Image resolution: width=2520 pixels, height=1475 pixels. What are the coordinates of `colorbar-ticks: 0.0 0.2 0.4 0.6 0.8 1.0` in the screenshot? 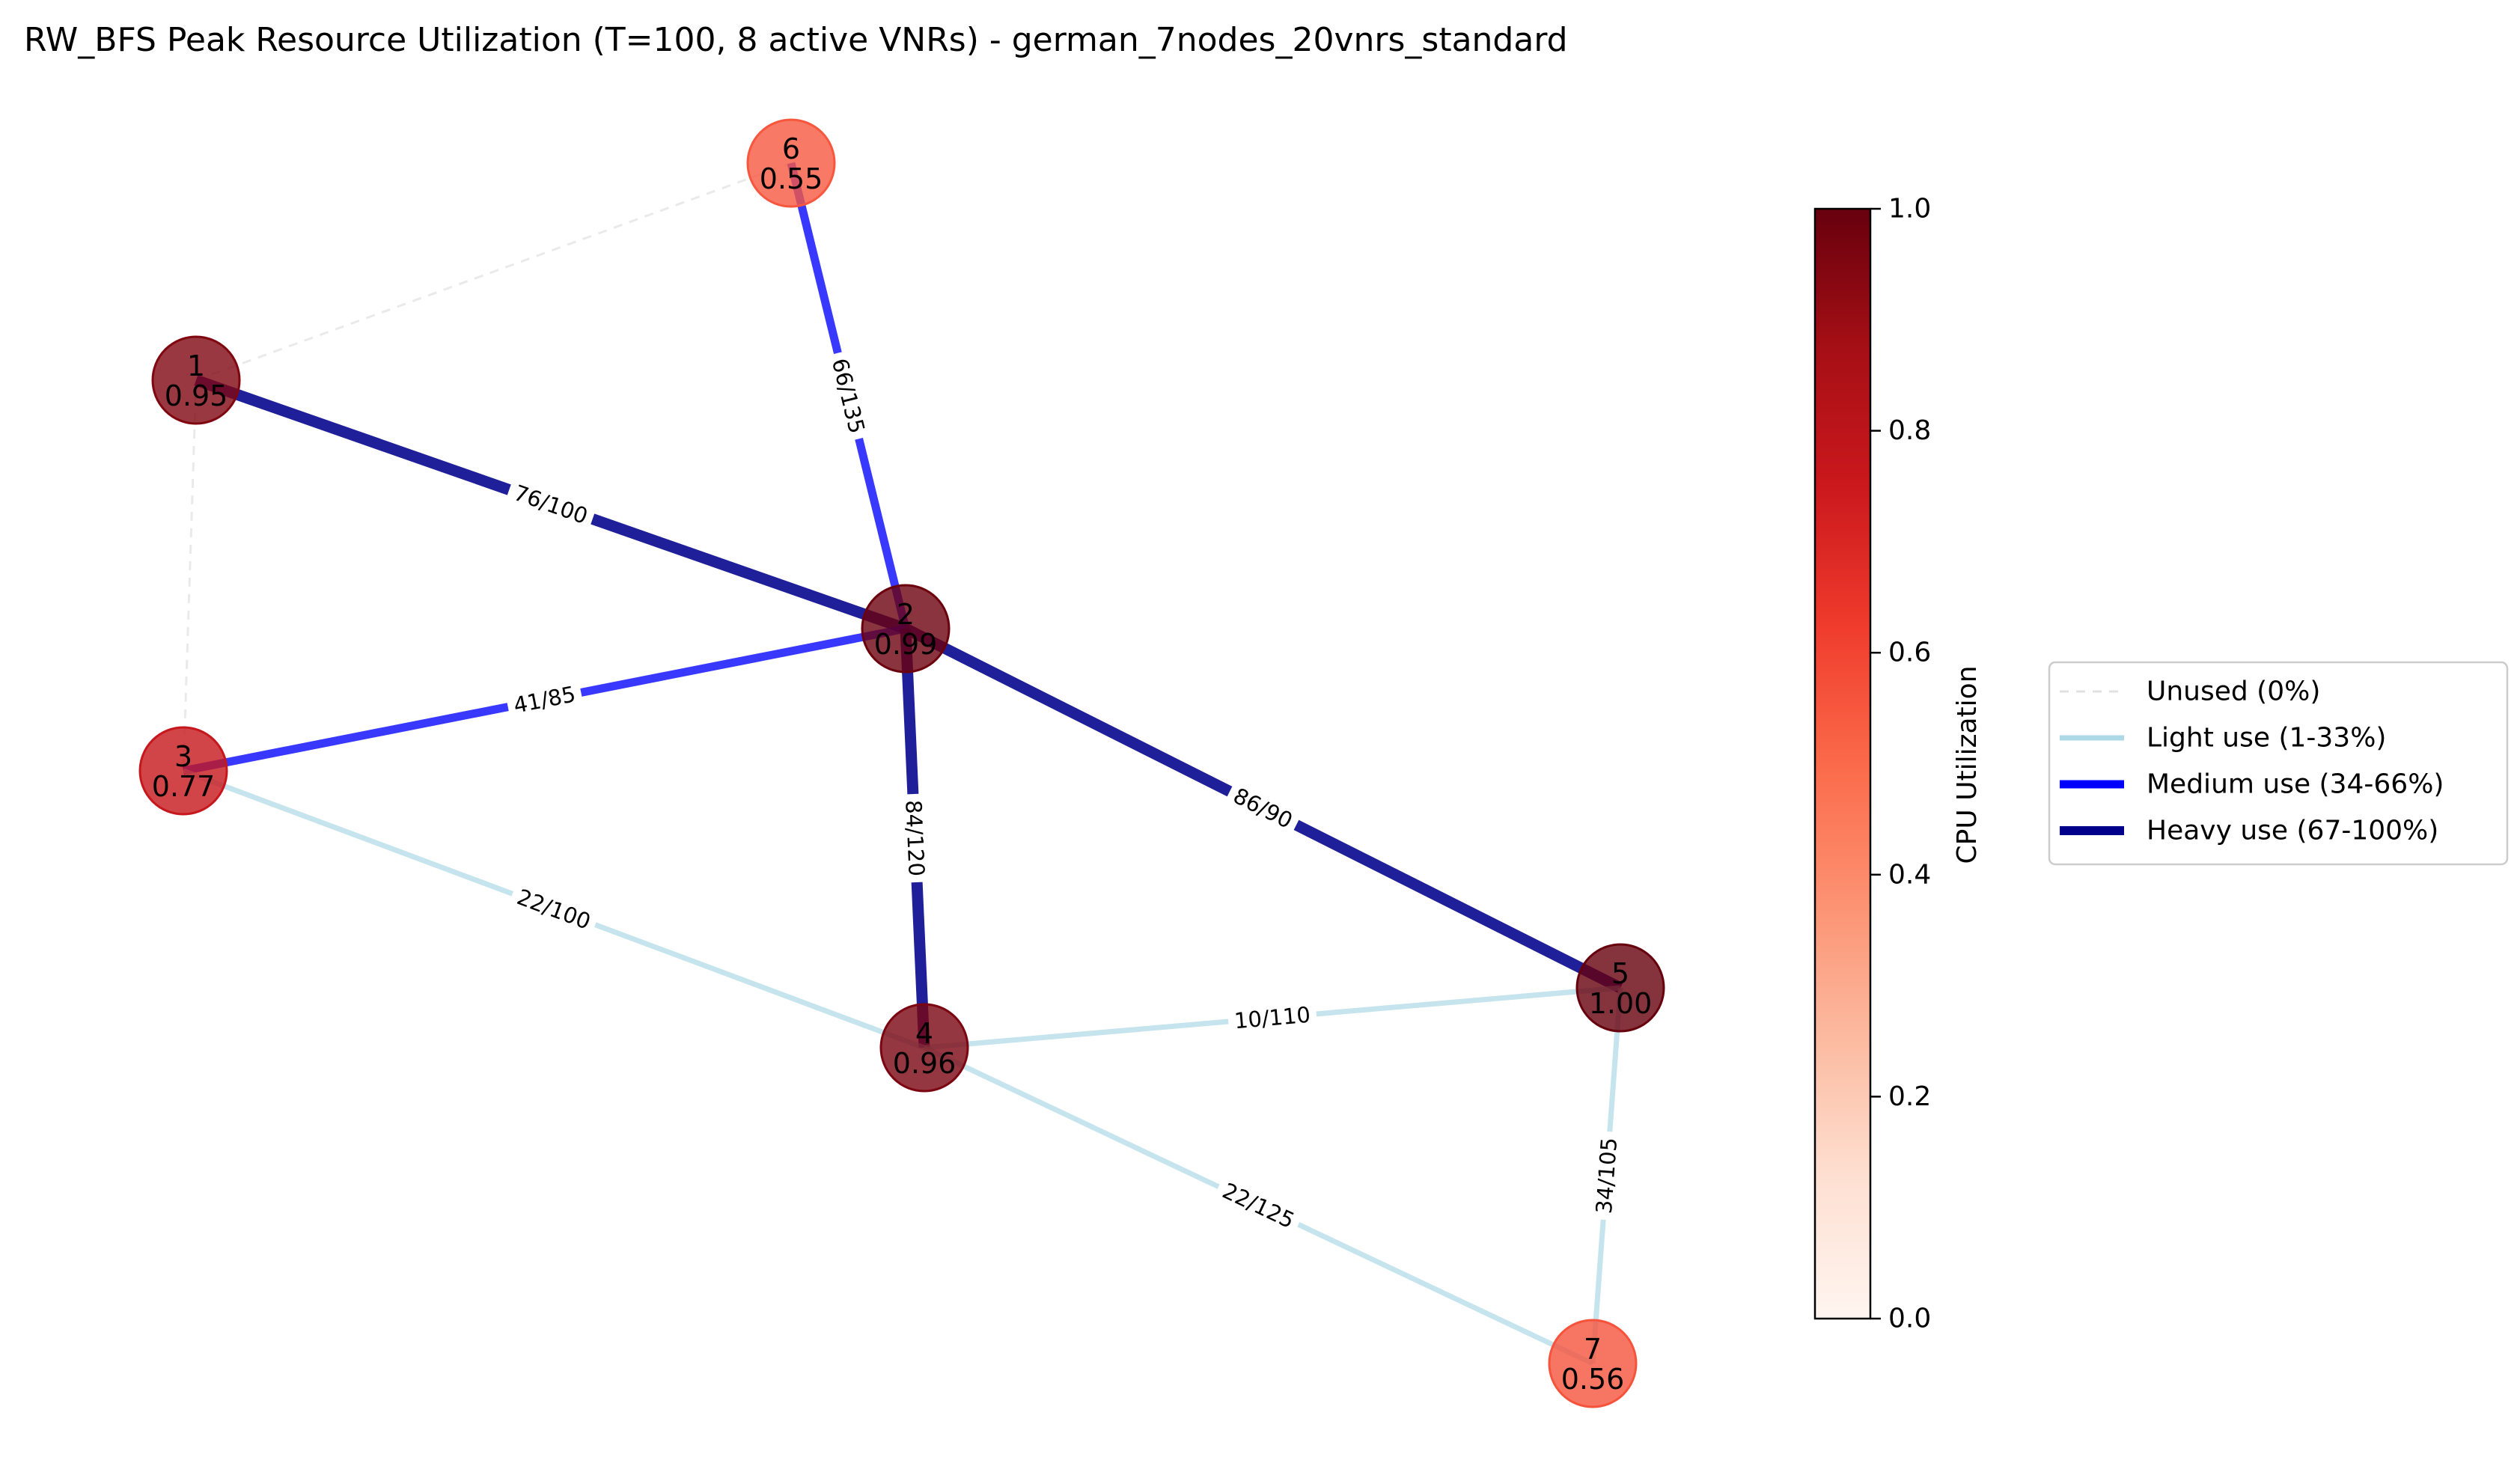 It's located at (1901, 764).